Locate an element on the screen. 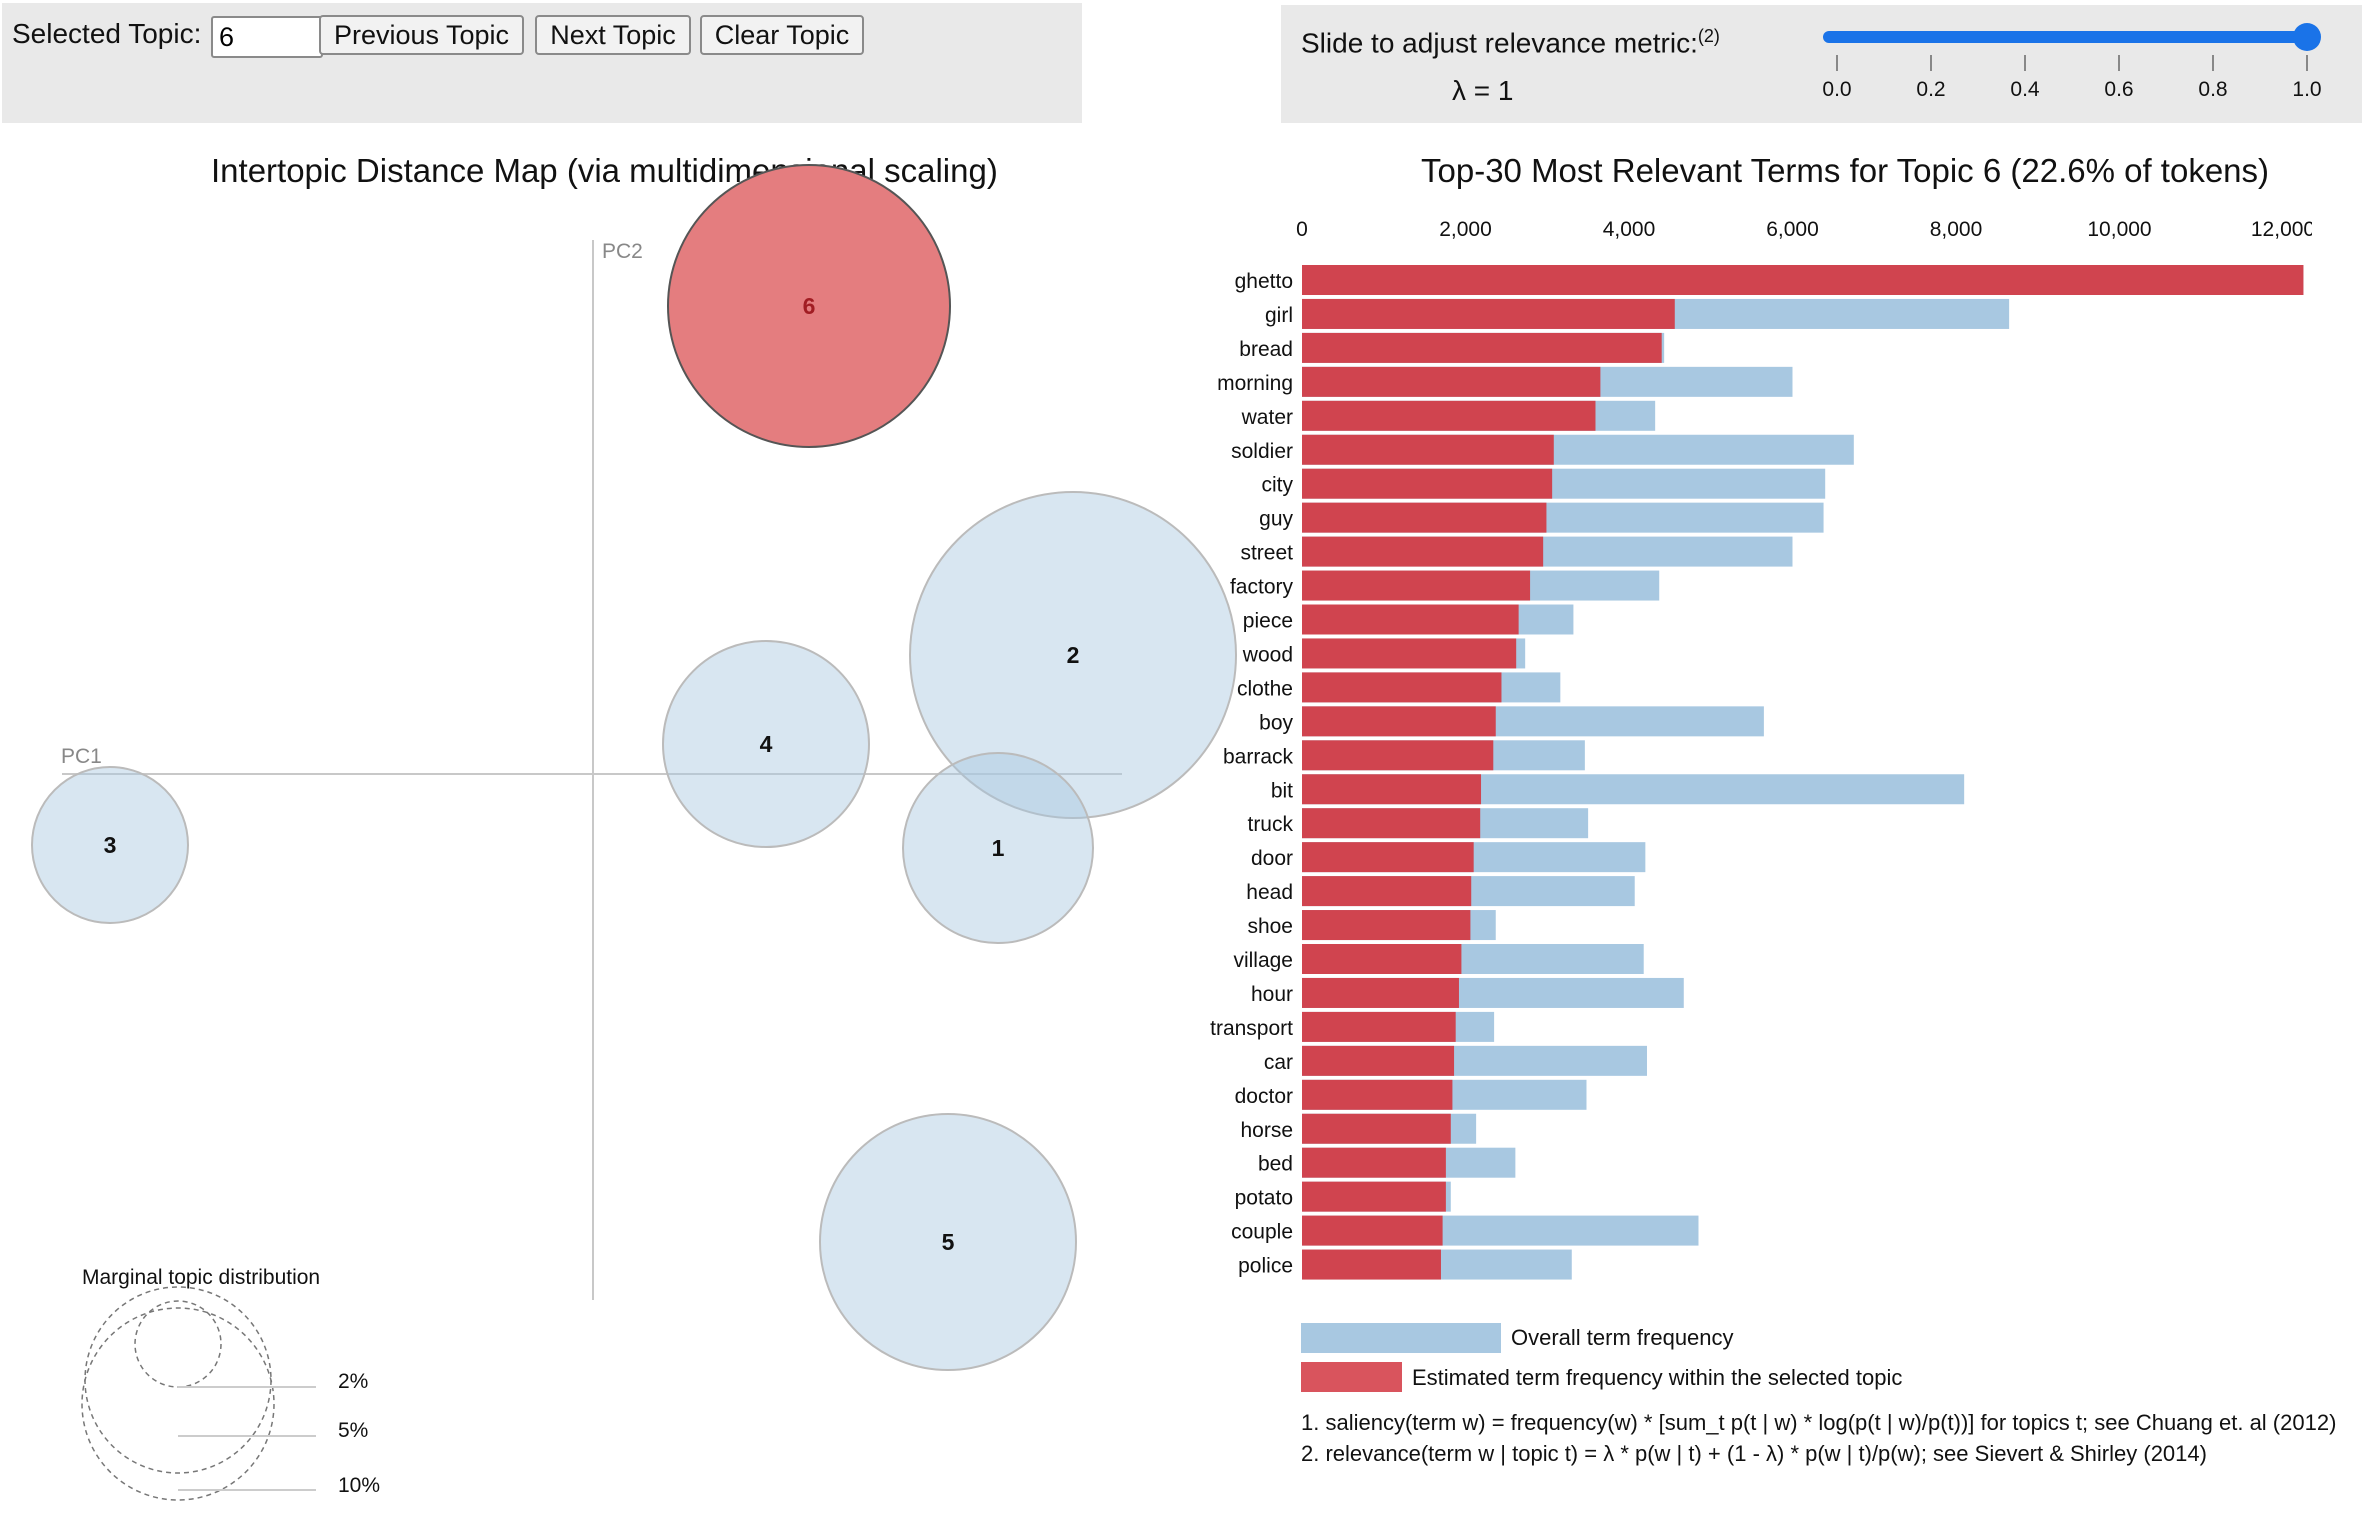  topic-circle-3: 3 is located at coordinates (110, 845).